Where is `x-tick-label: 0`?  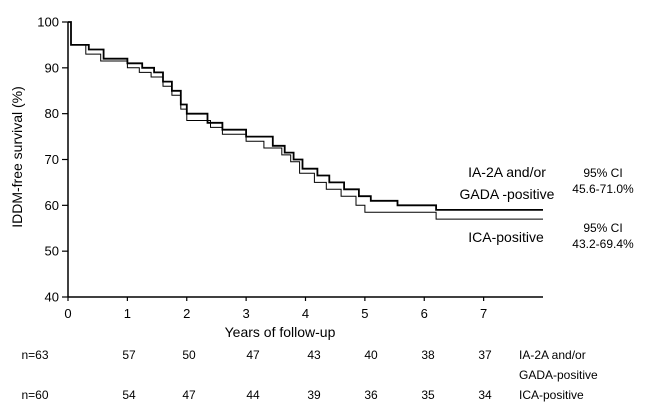
x-tick-label: 0 is located at coordinates (67, 313).